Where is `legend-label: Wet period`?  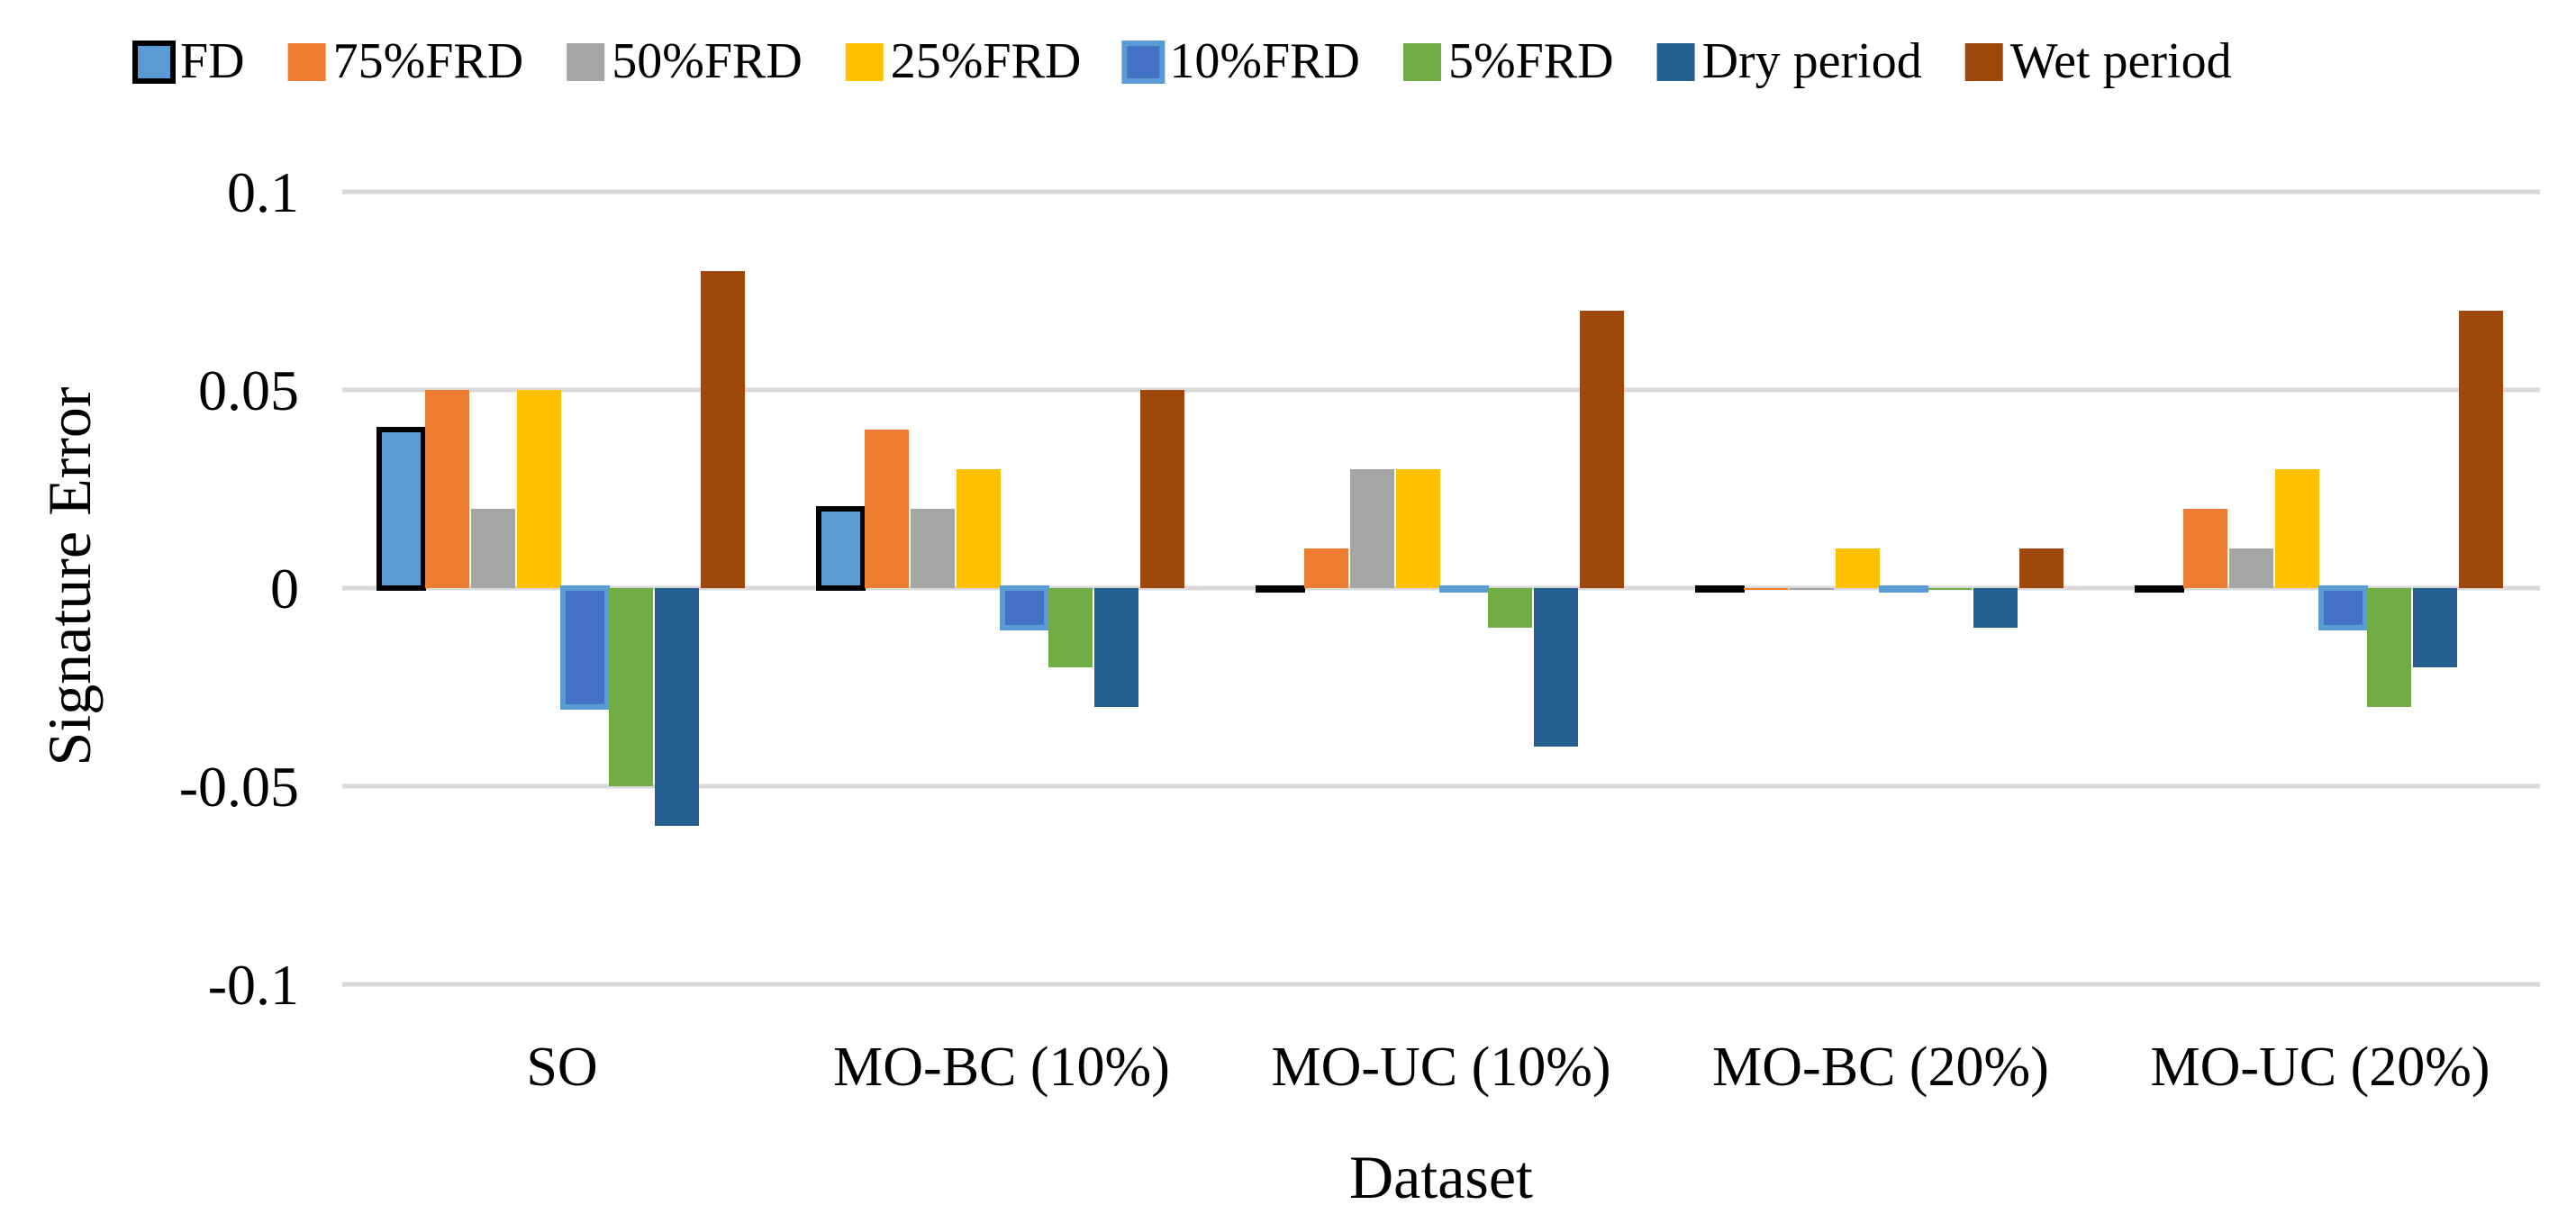 legend-label: Wet period is located at coordinates (2121, 61).